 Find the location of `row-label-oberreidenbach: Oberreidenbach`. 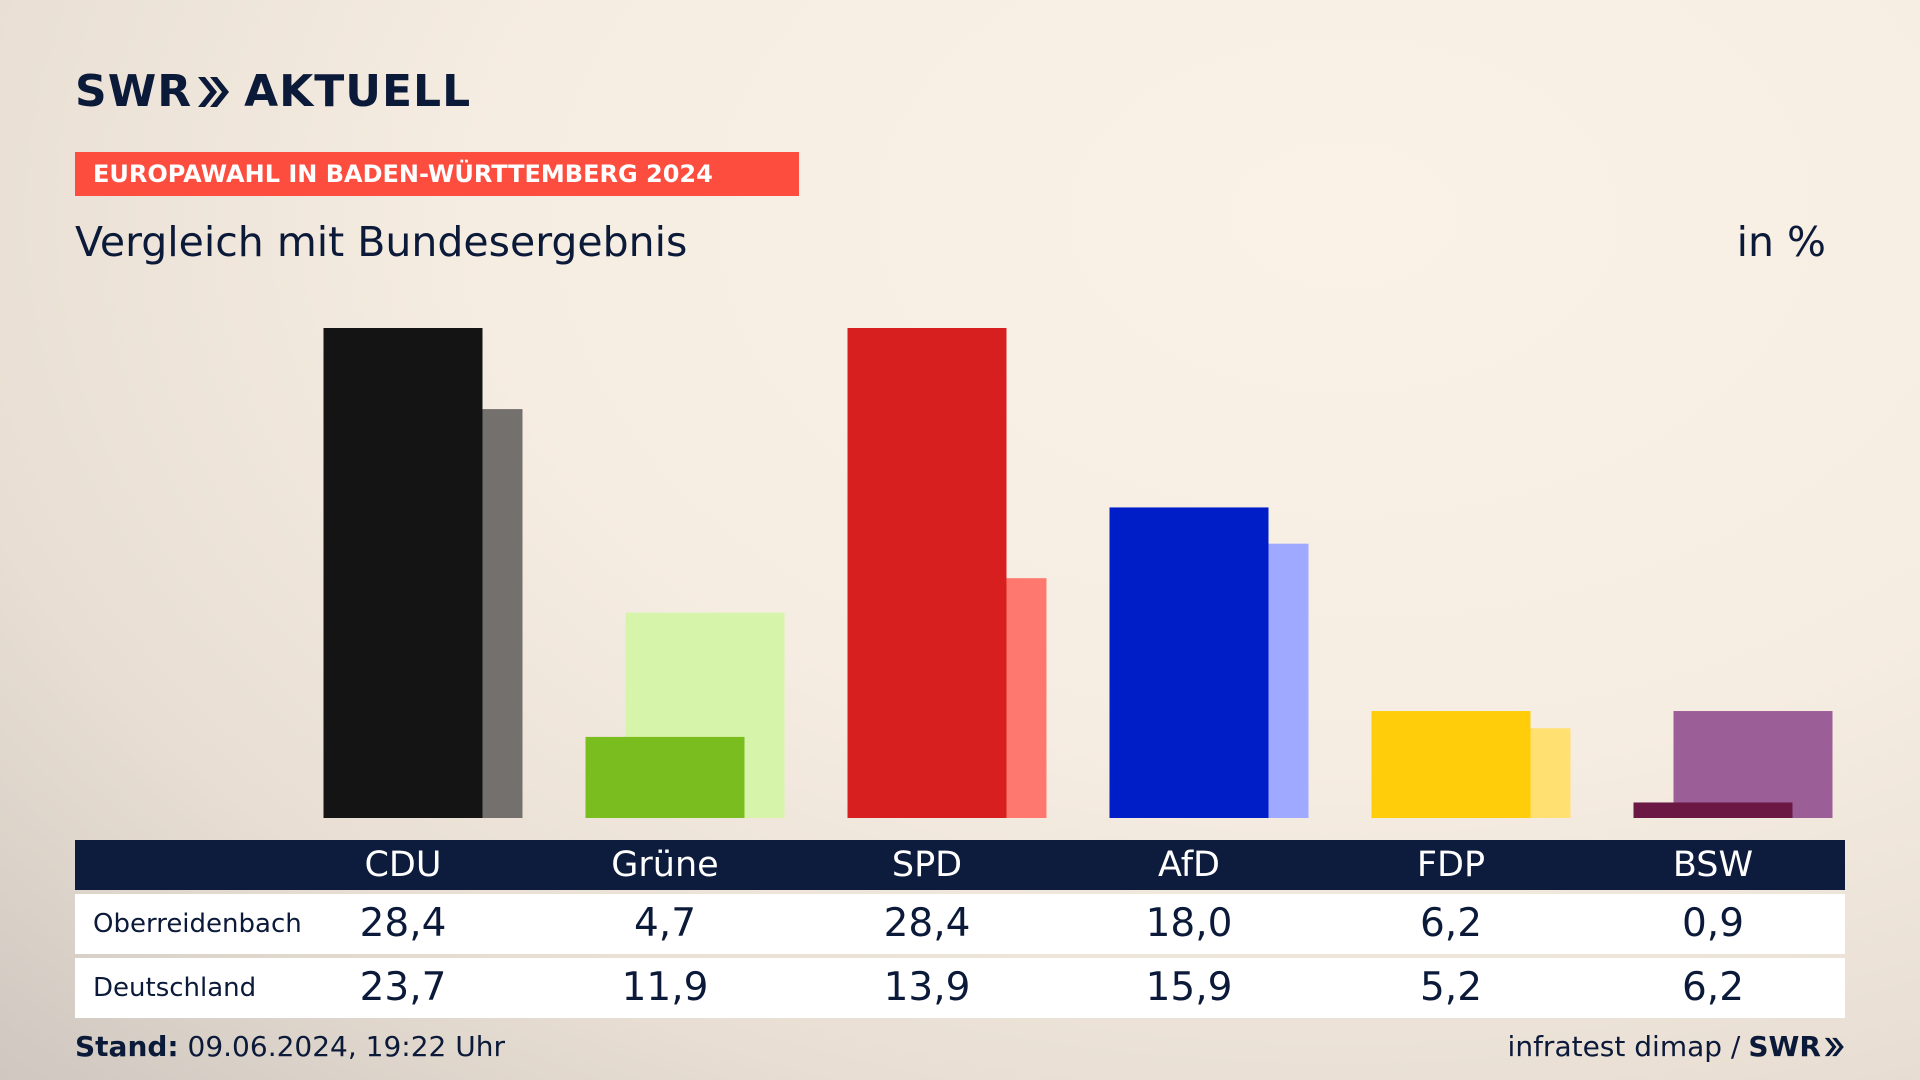

row-label-oberreidenbach: Oberreidenbach is located at coordinates (197, 924).